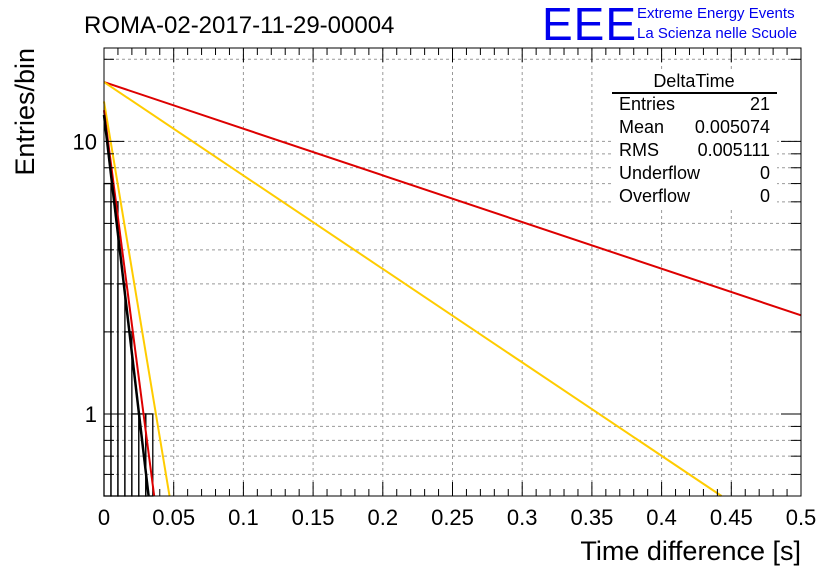 This screenshot has height=572, width=836. Describe the element at coordinates (591, 517) in the screenshot. I see `x-tick-label: 0.35` at that location.